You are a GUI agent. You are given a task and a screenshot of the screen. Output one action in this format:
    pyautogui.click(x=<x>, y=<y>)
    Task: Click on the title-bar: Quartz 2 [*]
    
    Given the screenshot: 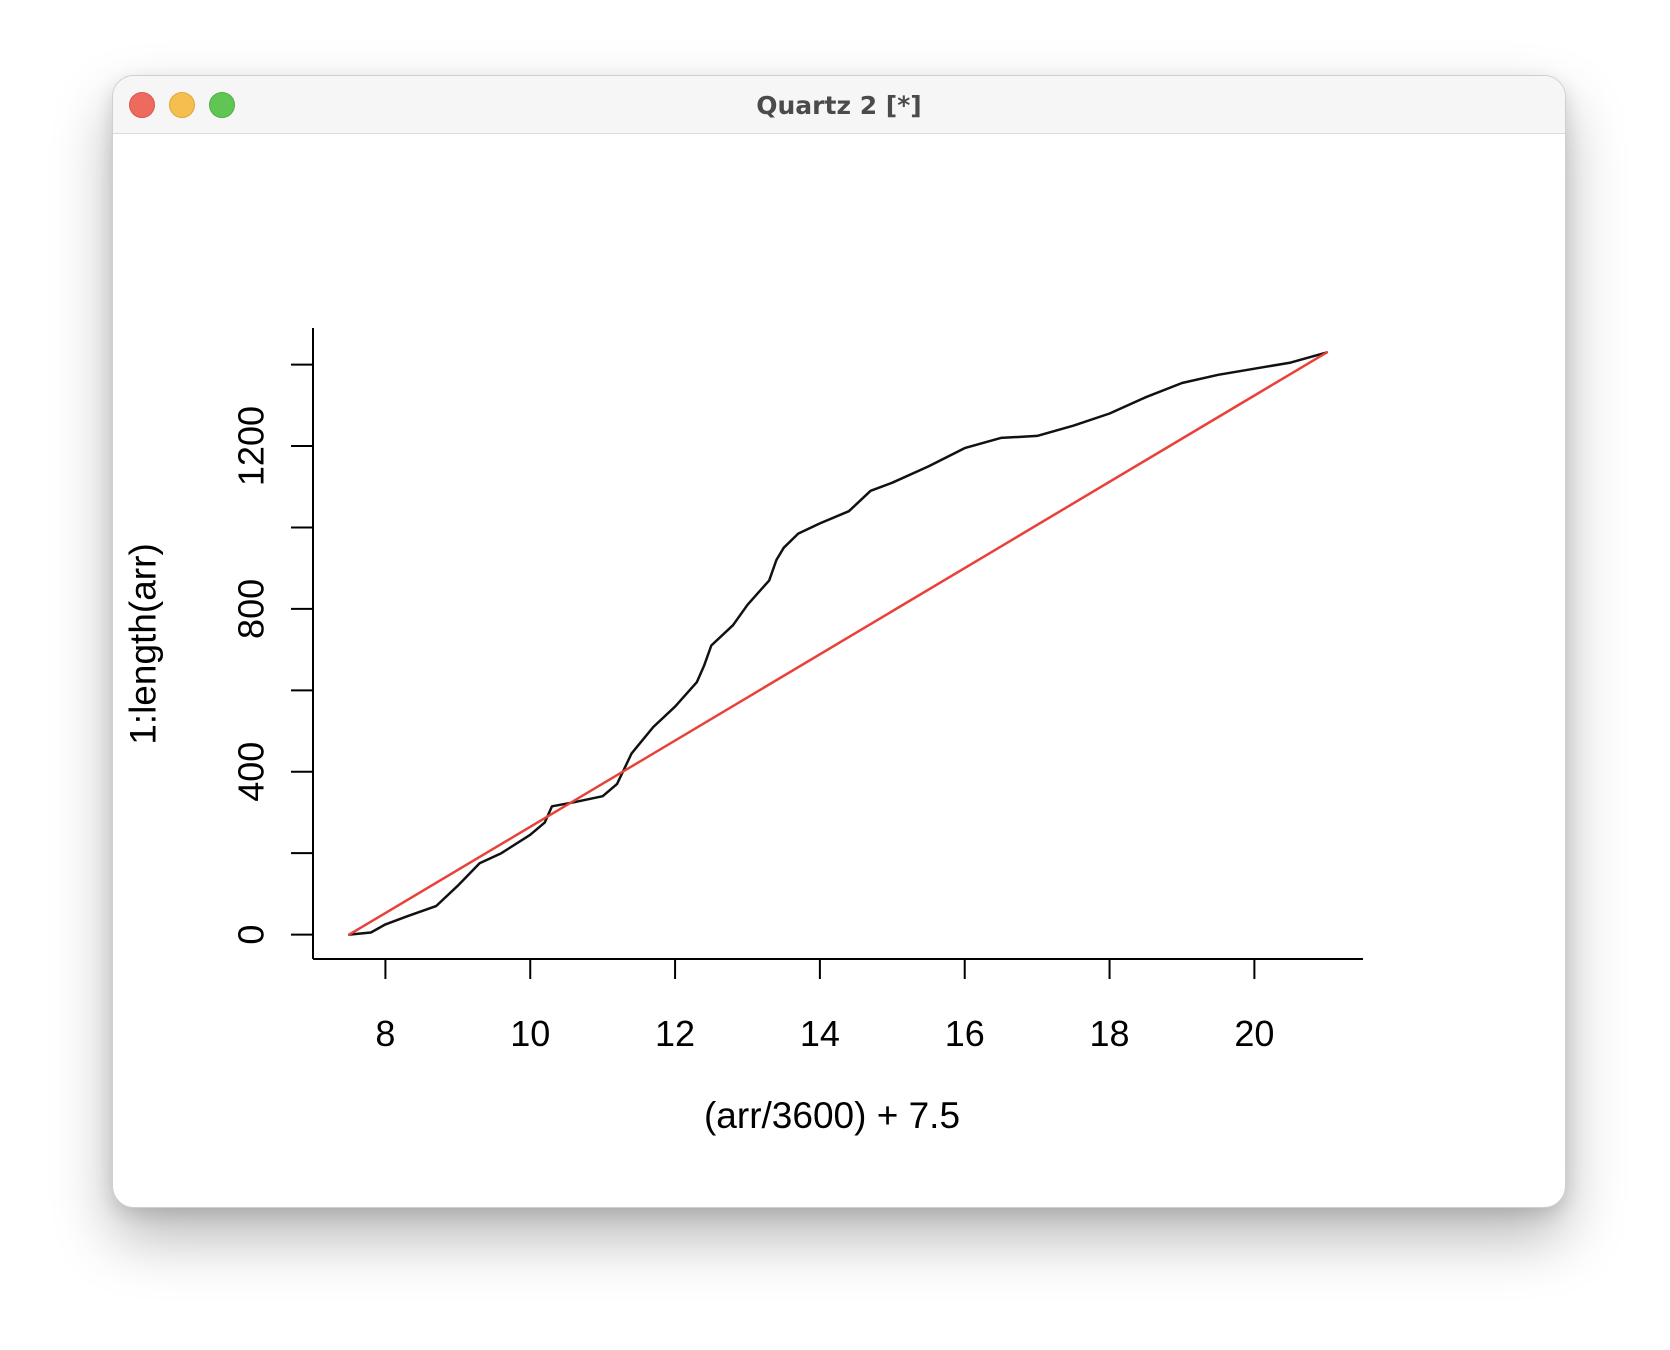 What is the action you would take?
    pyautogui.click(x=839, y=105)
    